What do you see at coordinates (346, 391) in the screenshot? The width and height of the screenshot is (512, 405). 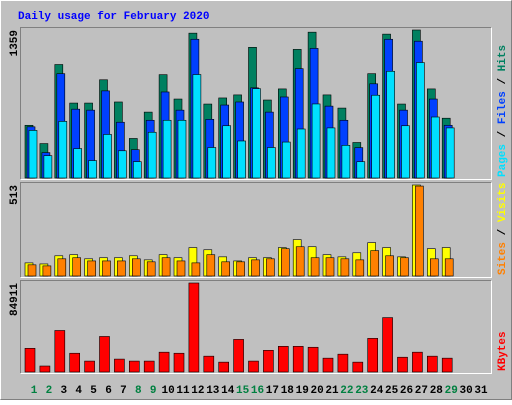 I see `x-tick-label: 22` at bounding box center [346, 391].